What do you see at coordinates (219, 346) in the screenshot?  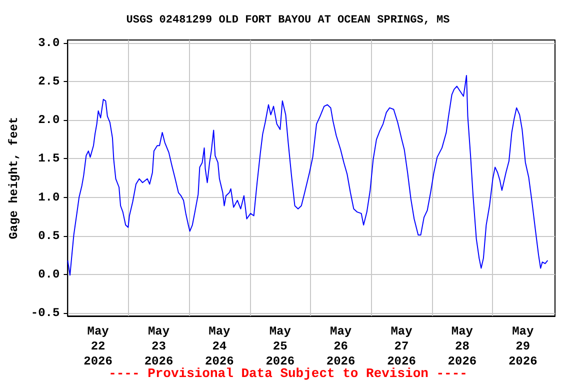 I see `x-tick-label: May 24 2026` at bounding box center [219, 346].